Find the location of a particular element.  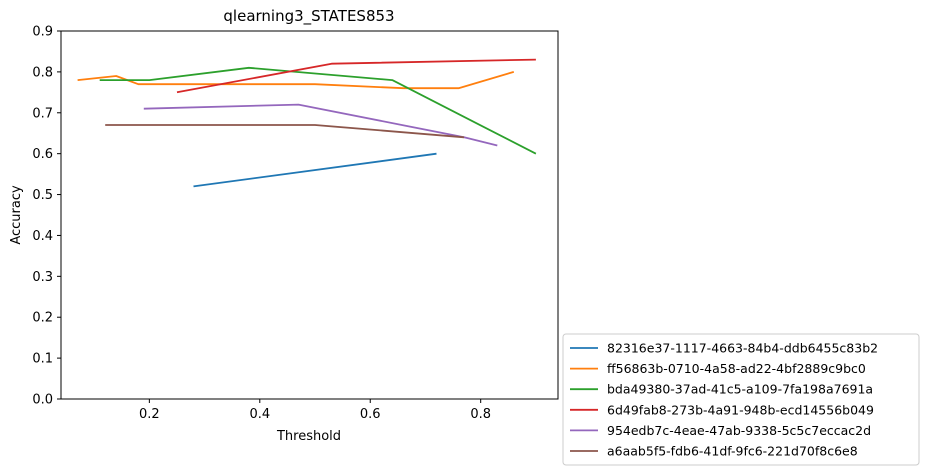

legend-entry: bda49380-37ad-41c5-a109-7fa198a7691a is located at coordinates (740, 389).